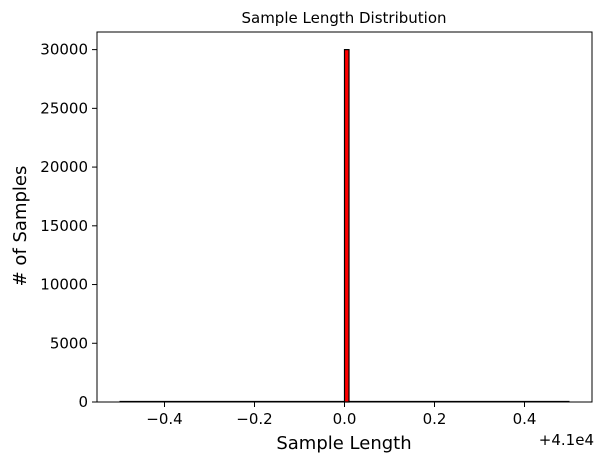 The image size is (602, 464). What do you see at coordinates (343, 18) in the screenshot?
I see `chart-title: Sample Length Distribution` at bounding box center [343, 18].